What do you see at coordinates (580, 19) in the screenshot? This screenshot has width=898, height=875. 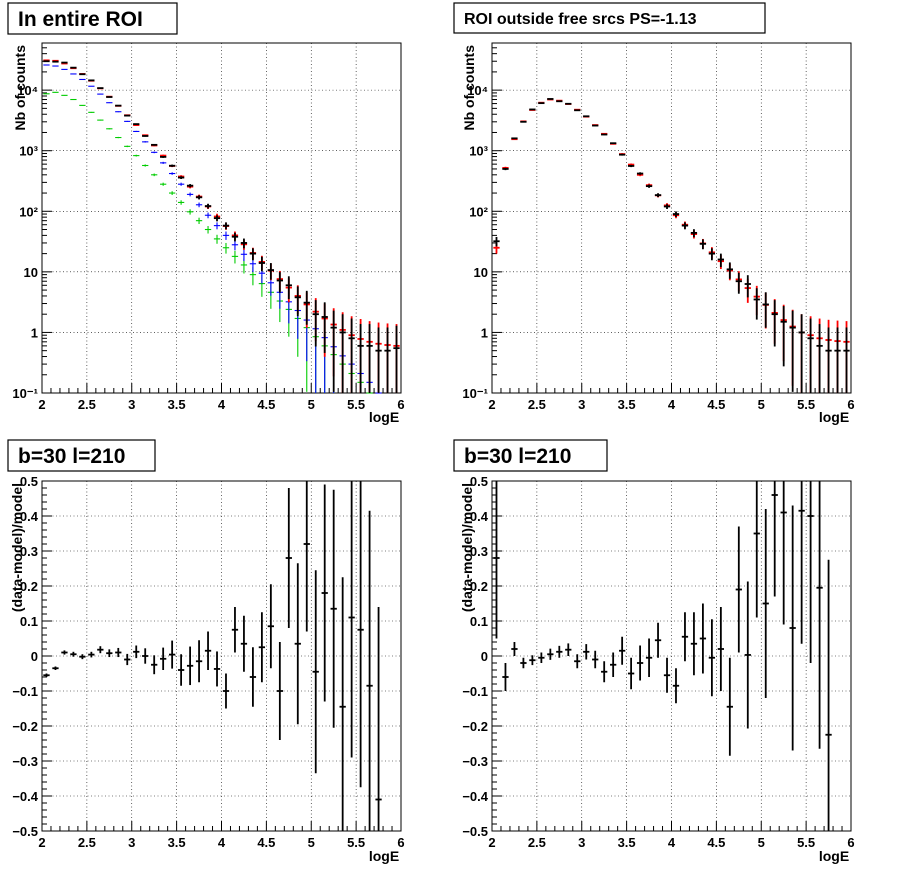 I see `title-text: ROI outside free srcs PS=-1.13` at bounding box center [580, 19].